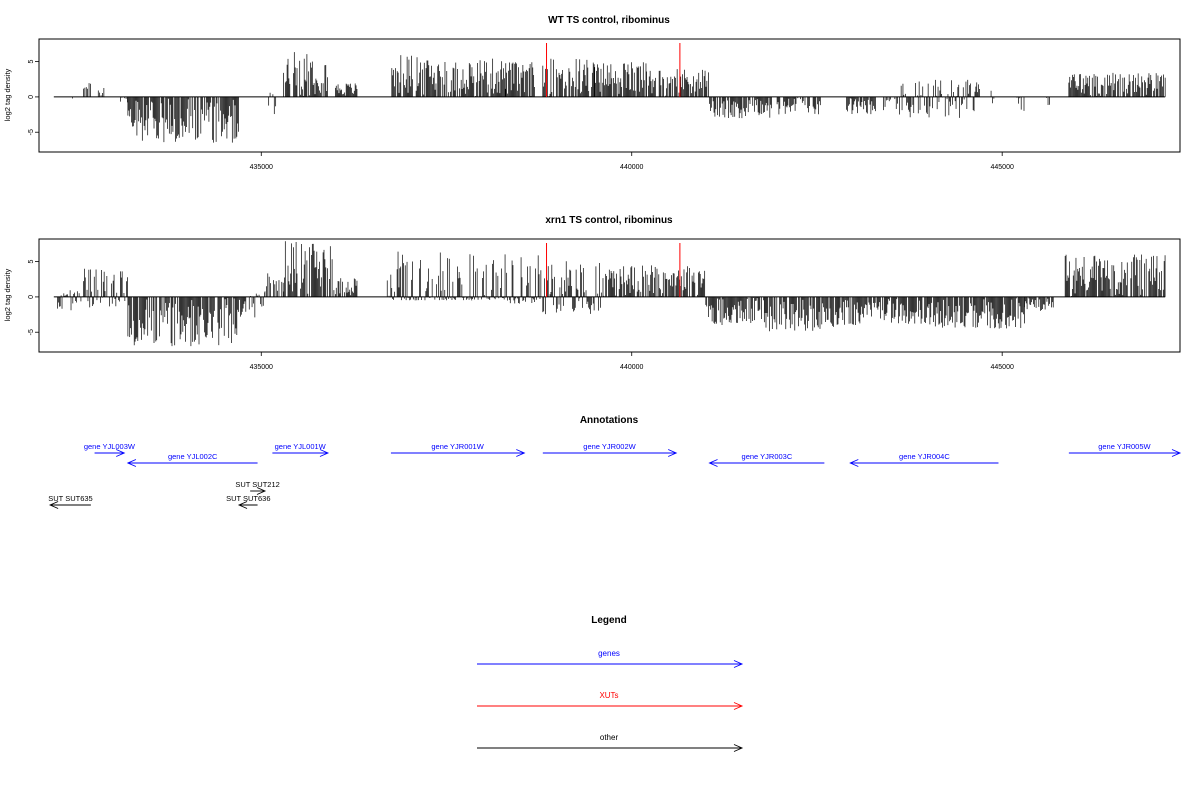  I want to click on annotation-feature: gene YJR005W, so click(1125, 449).